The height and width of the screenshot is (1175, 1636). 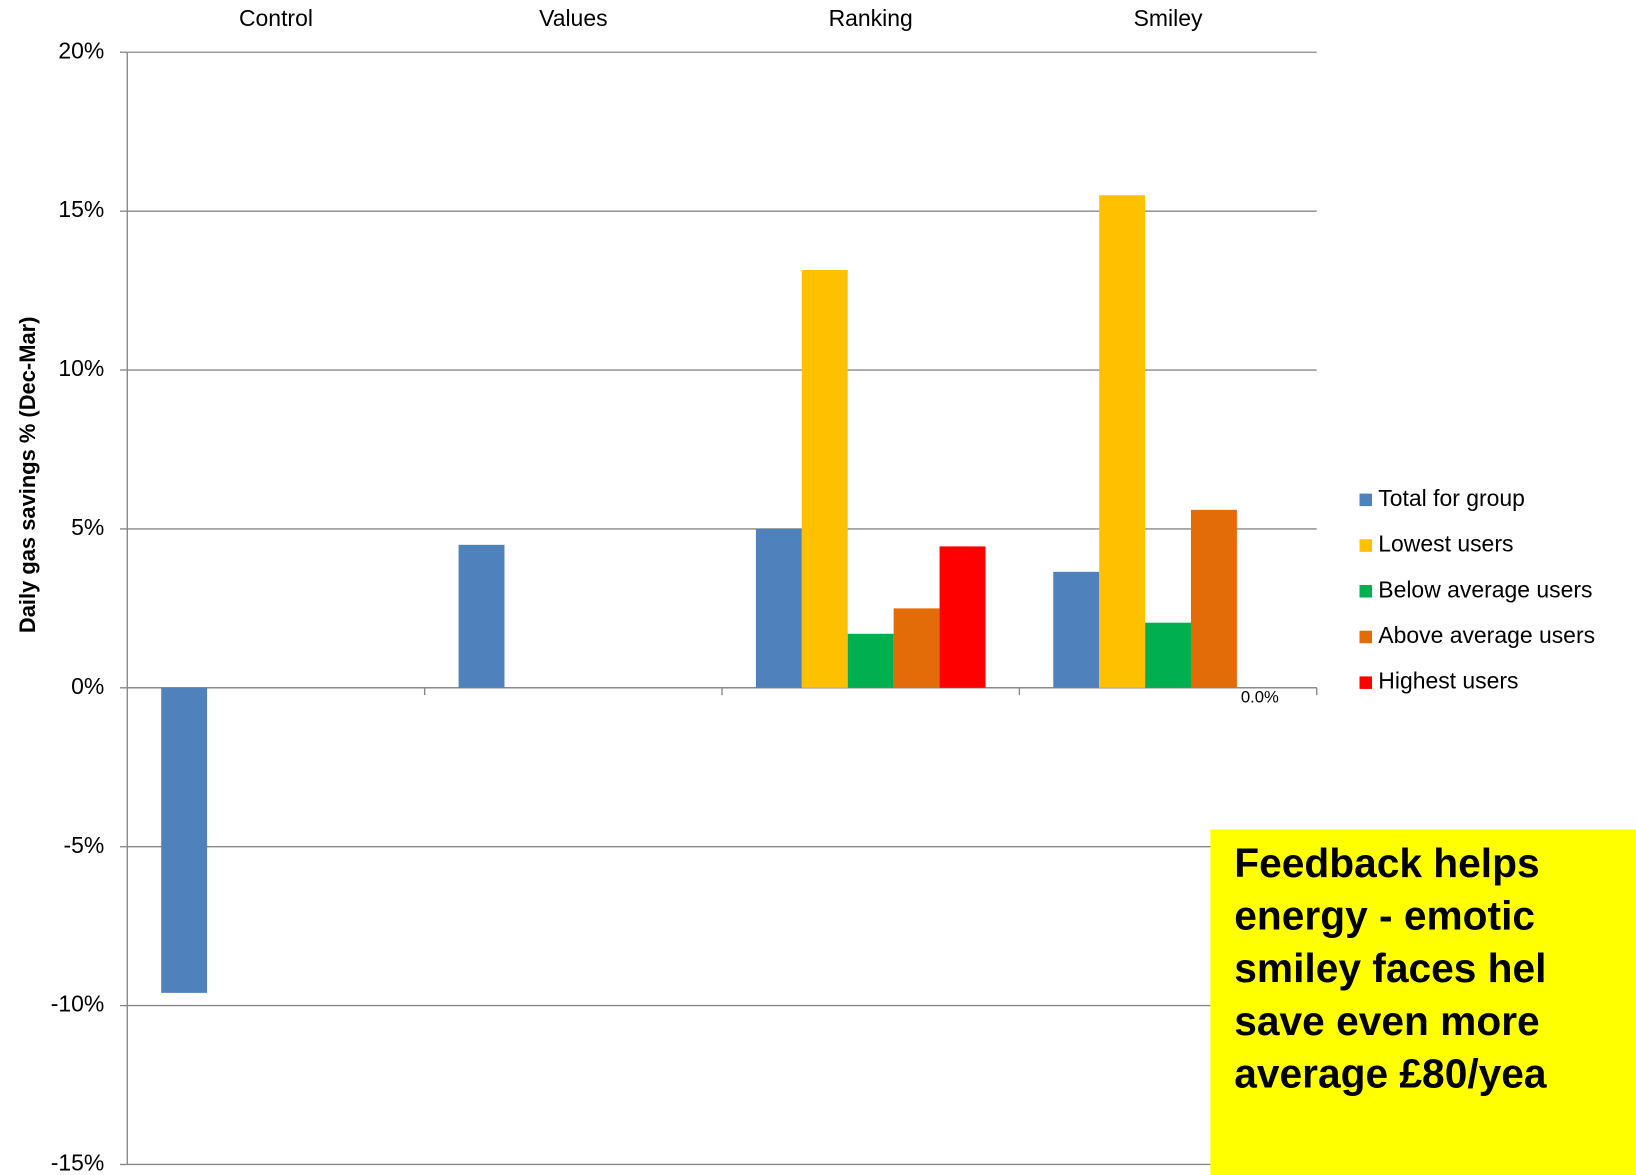 I want to click on annotation-text: energy - emotic, so click(x=1384, y=916).